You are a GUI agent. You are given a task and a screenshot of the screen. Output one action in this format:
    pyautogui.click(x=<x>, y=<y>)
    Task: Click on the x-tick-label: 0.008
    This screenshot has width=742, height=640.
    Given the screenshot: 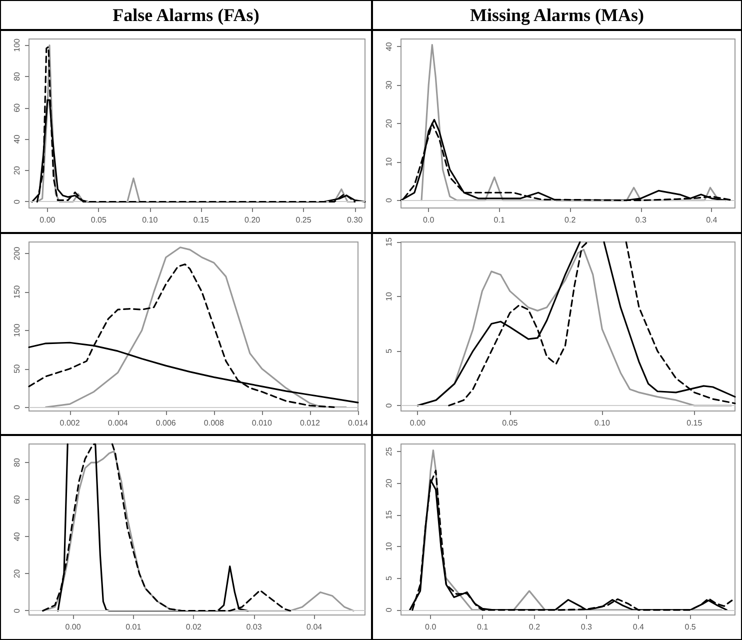 What is the action you would take?
    pyautogui.click(x=214, y=423)
    